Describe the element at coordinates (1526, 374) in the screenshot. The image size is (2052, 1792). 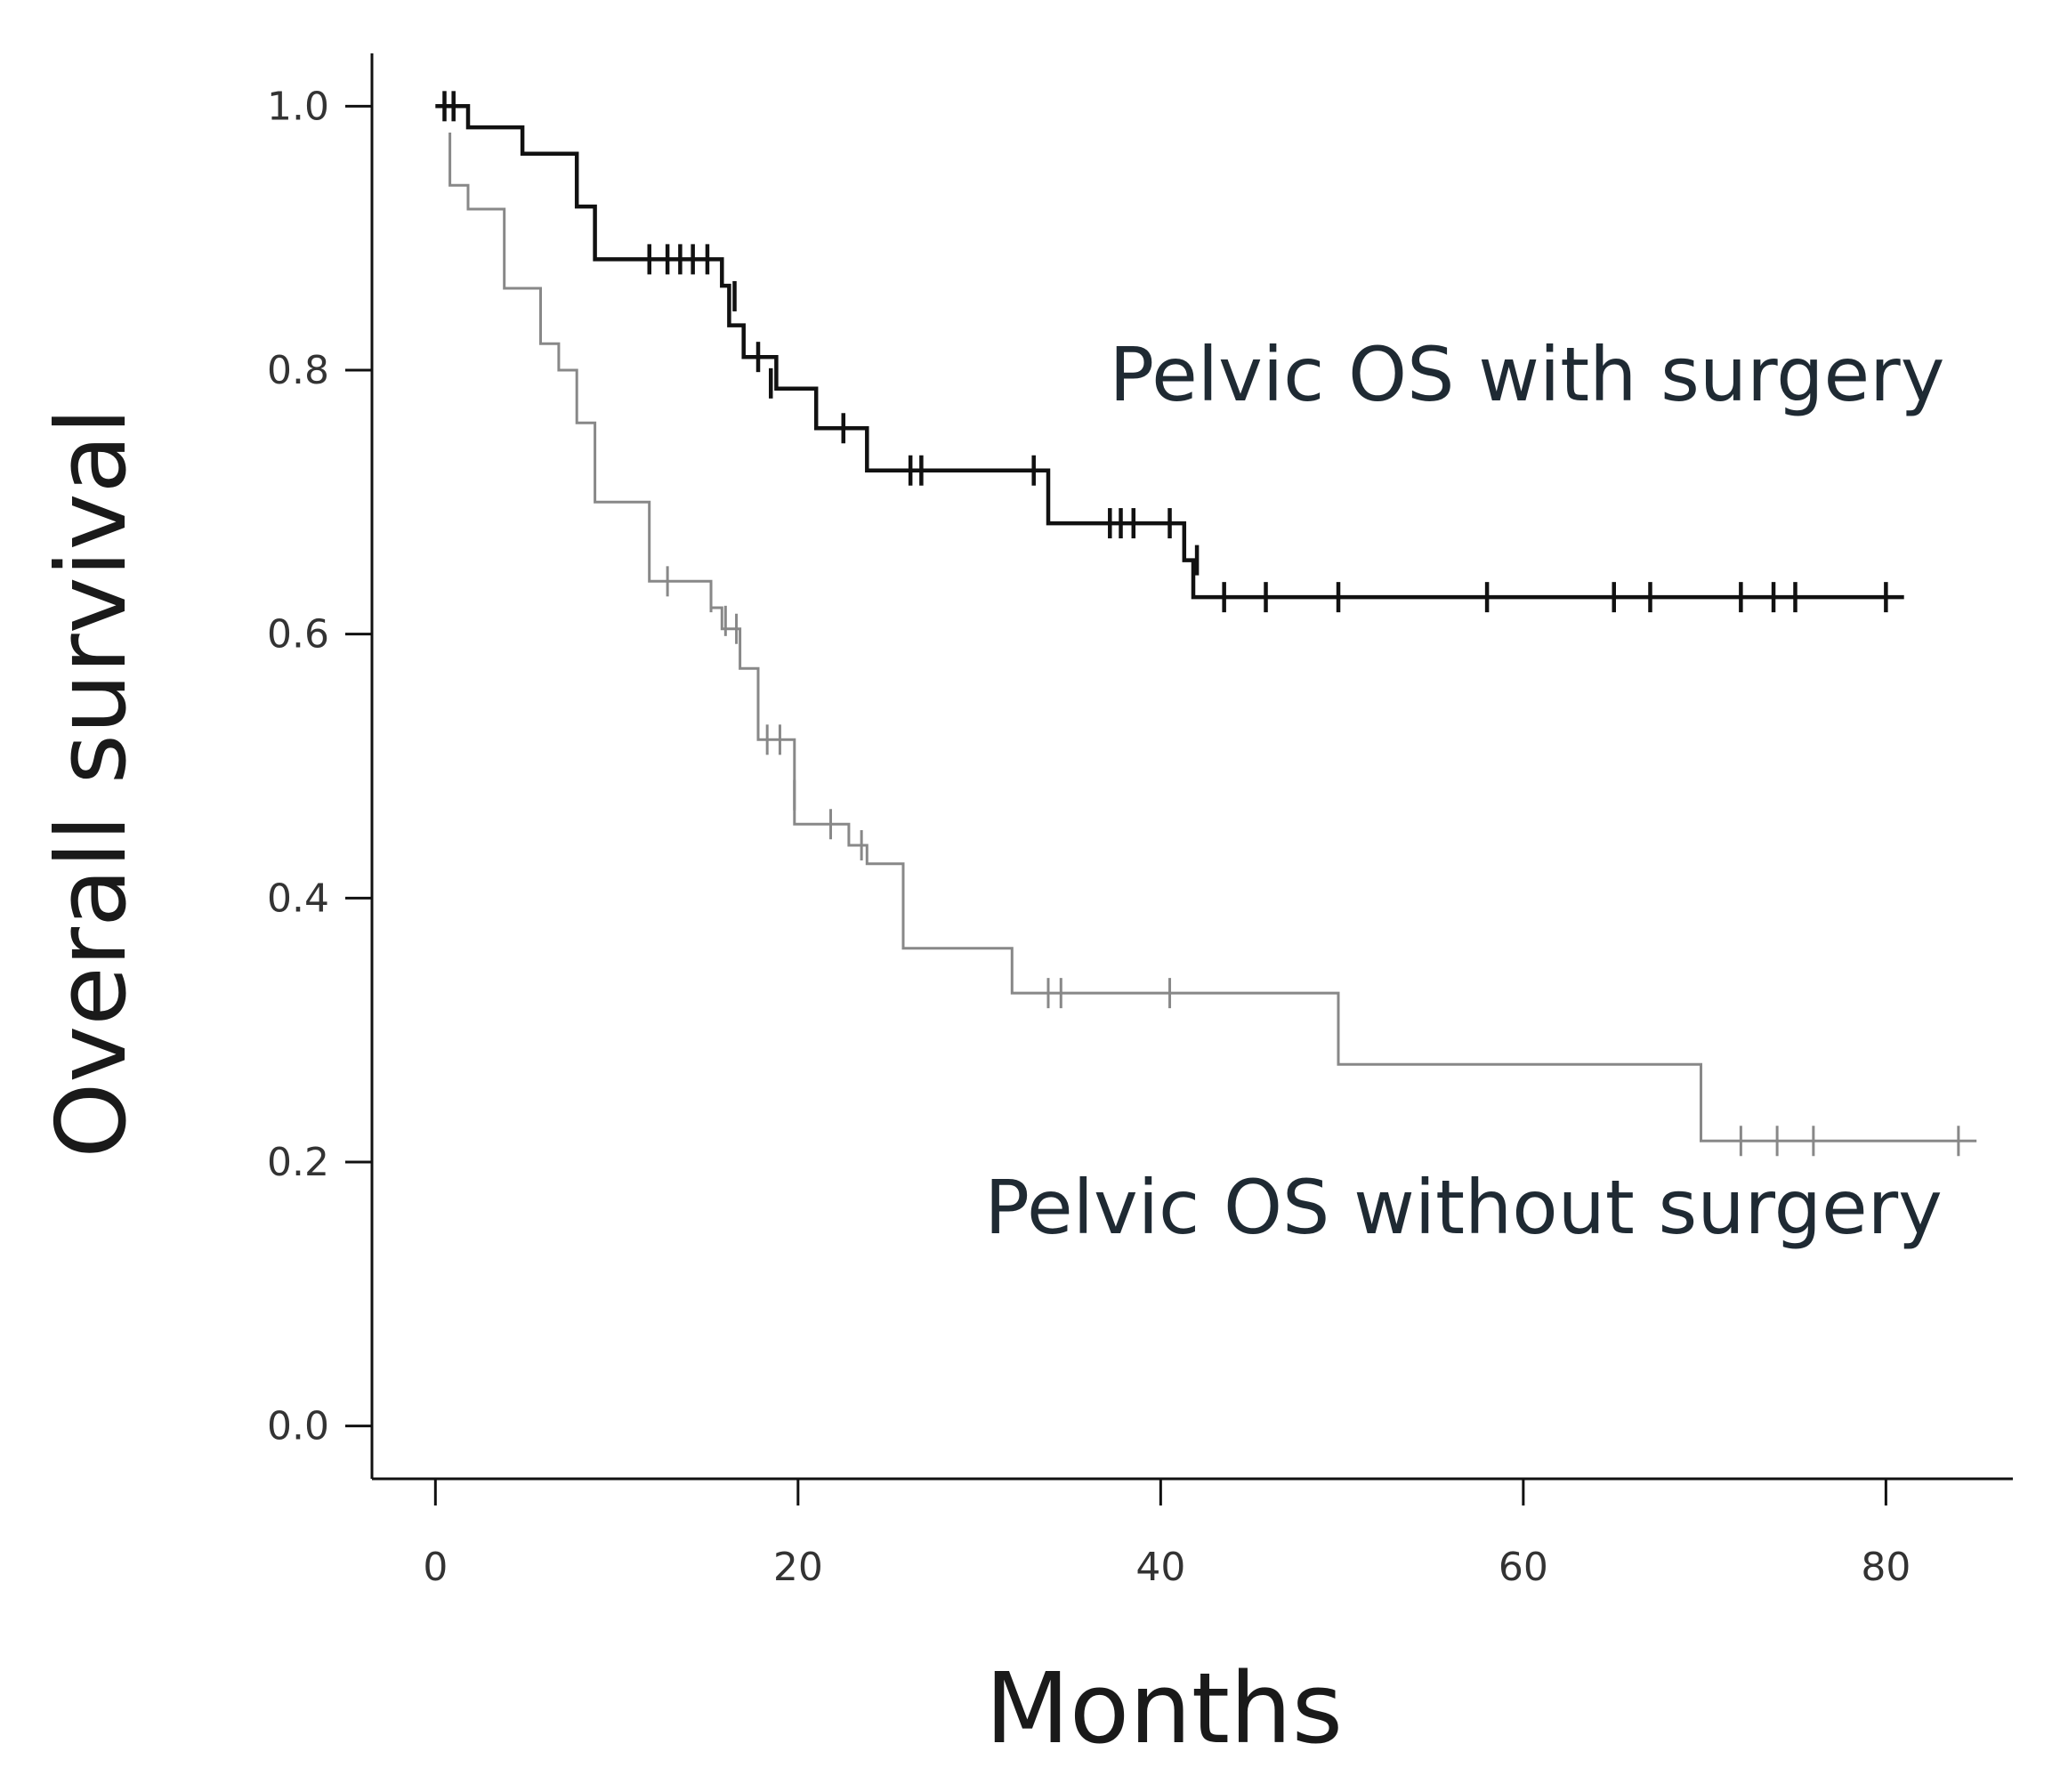
I see `curve-label-with-surgery: Pelvic OS with surgery` at that location.